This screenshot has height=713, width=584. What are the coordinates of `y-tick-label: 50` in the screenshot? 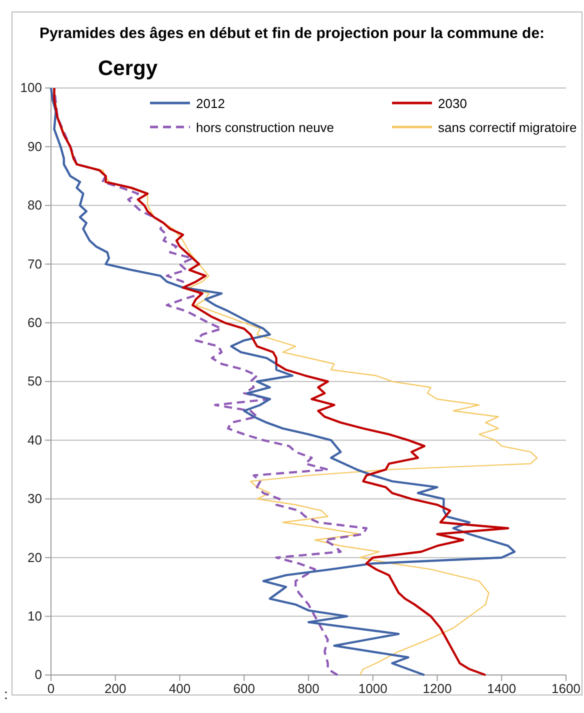 It's located at (35, 381).